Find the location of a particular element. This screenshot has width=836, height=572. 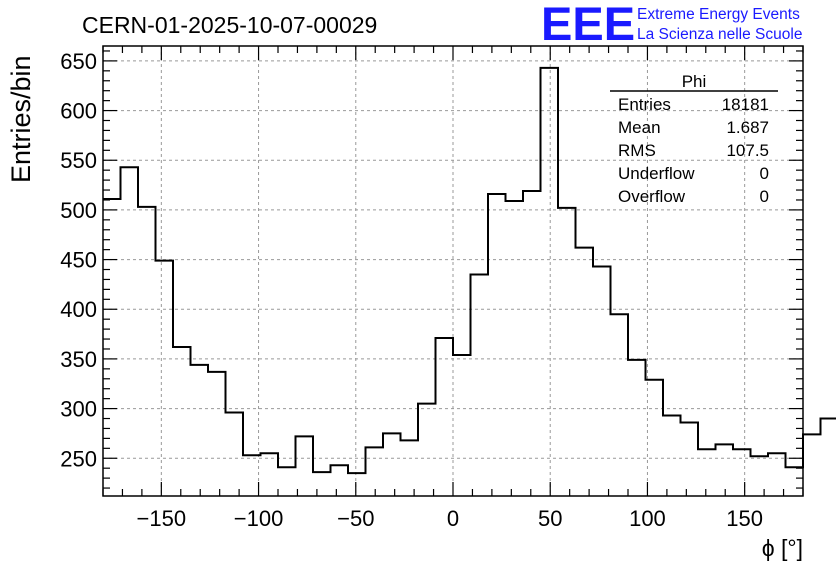

chart-title: CERN-01-2025-10-07-00029 is located at coordinates (229, 25).